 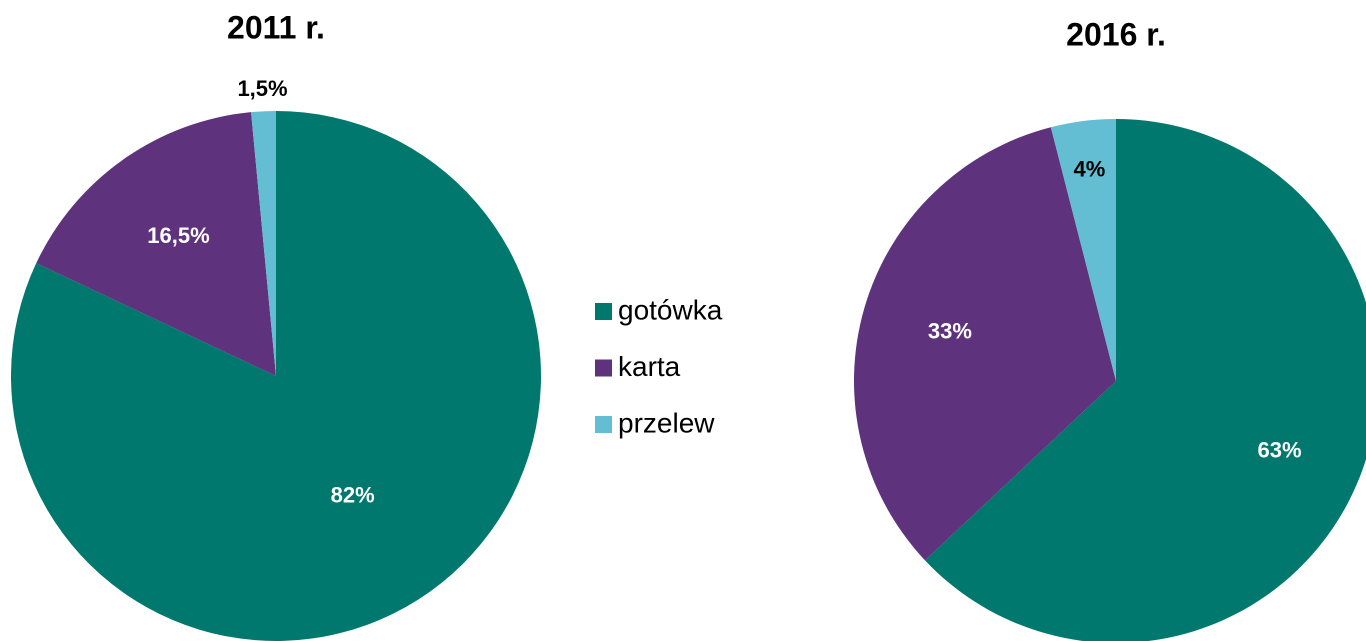 I want to click on data-label: 82%, so click(x=353, y=495).